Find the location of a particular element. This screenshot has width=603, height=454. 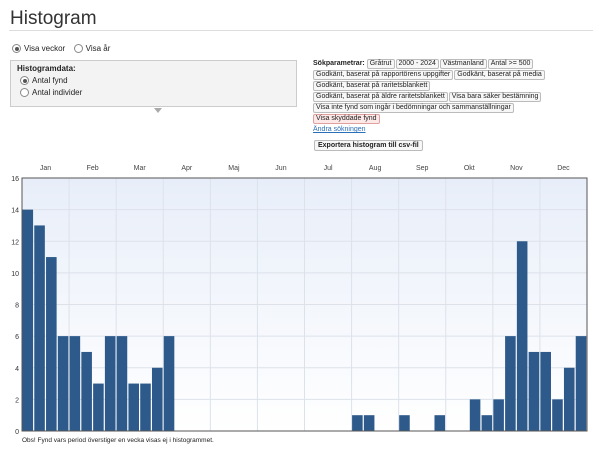

show-years-label: Visa år is located at coordinates (98, 48).